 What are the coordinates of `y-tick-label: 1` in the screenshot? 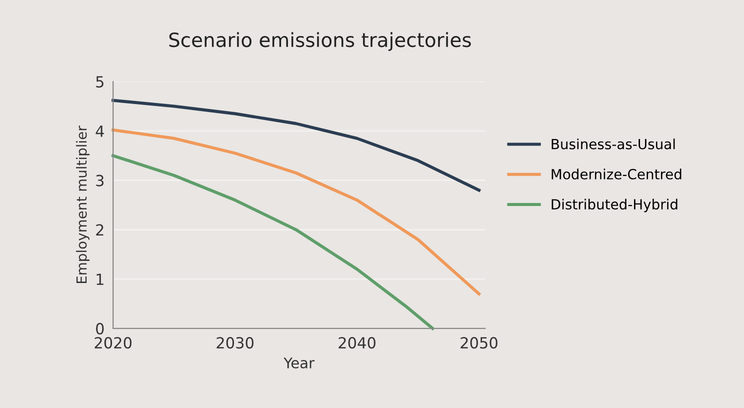 It's located at (100, 279).